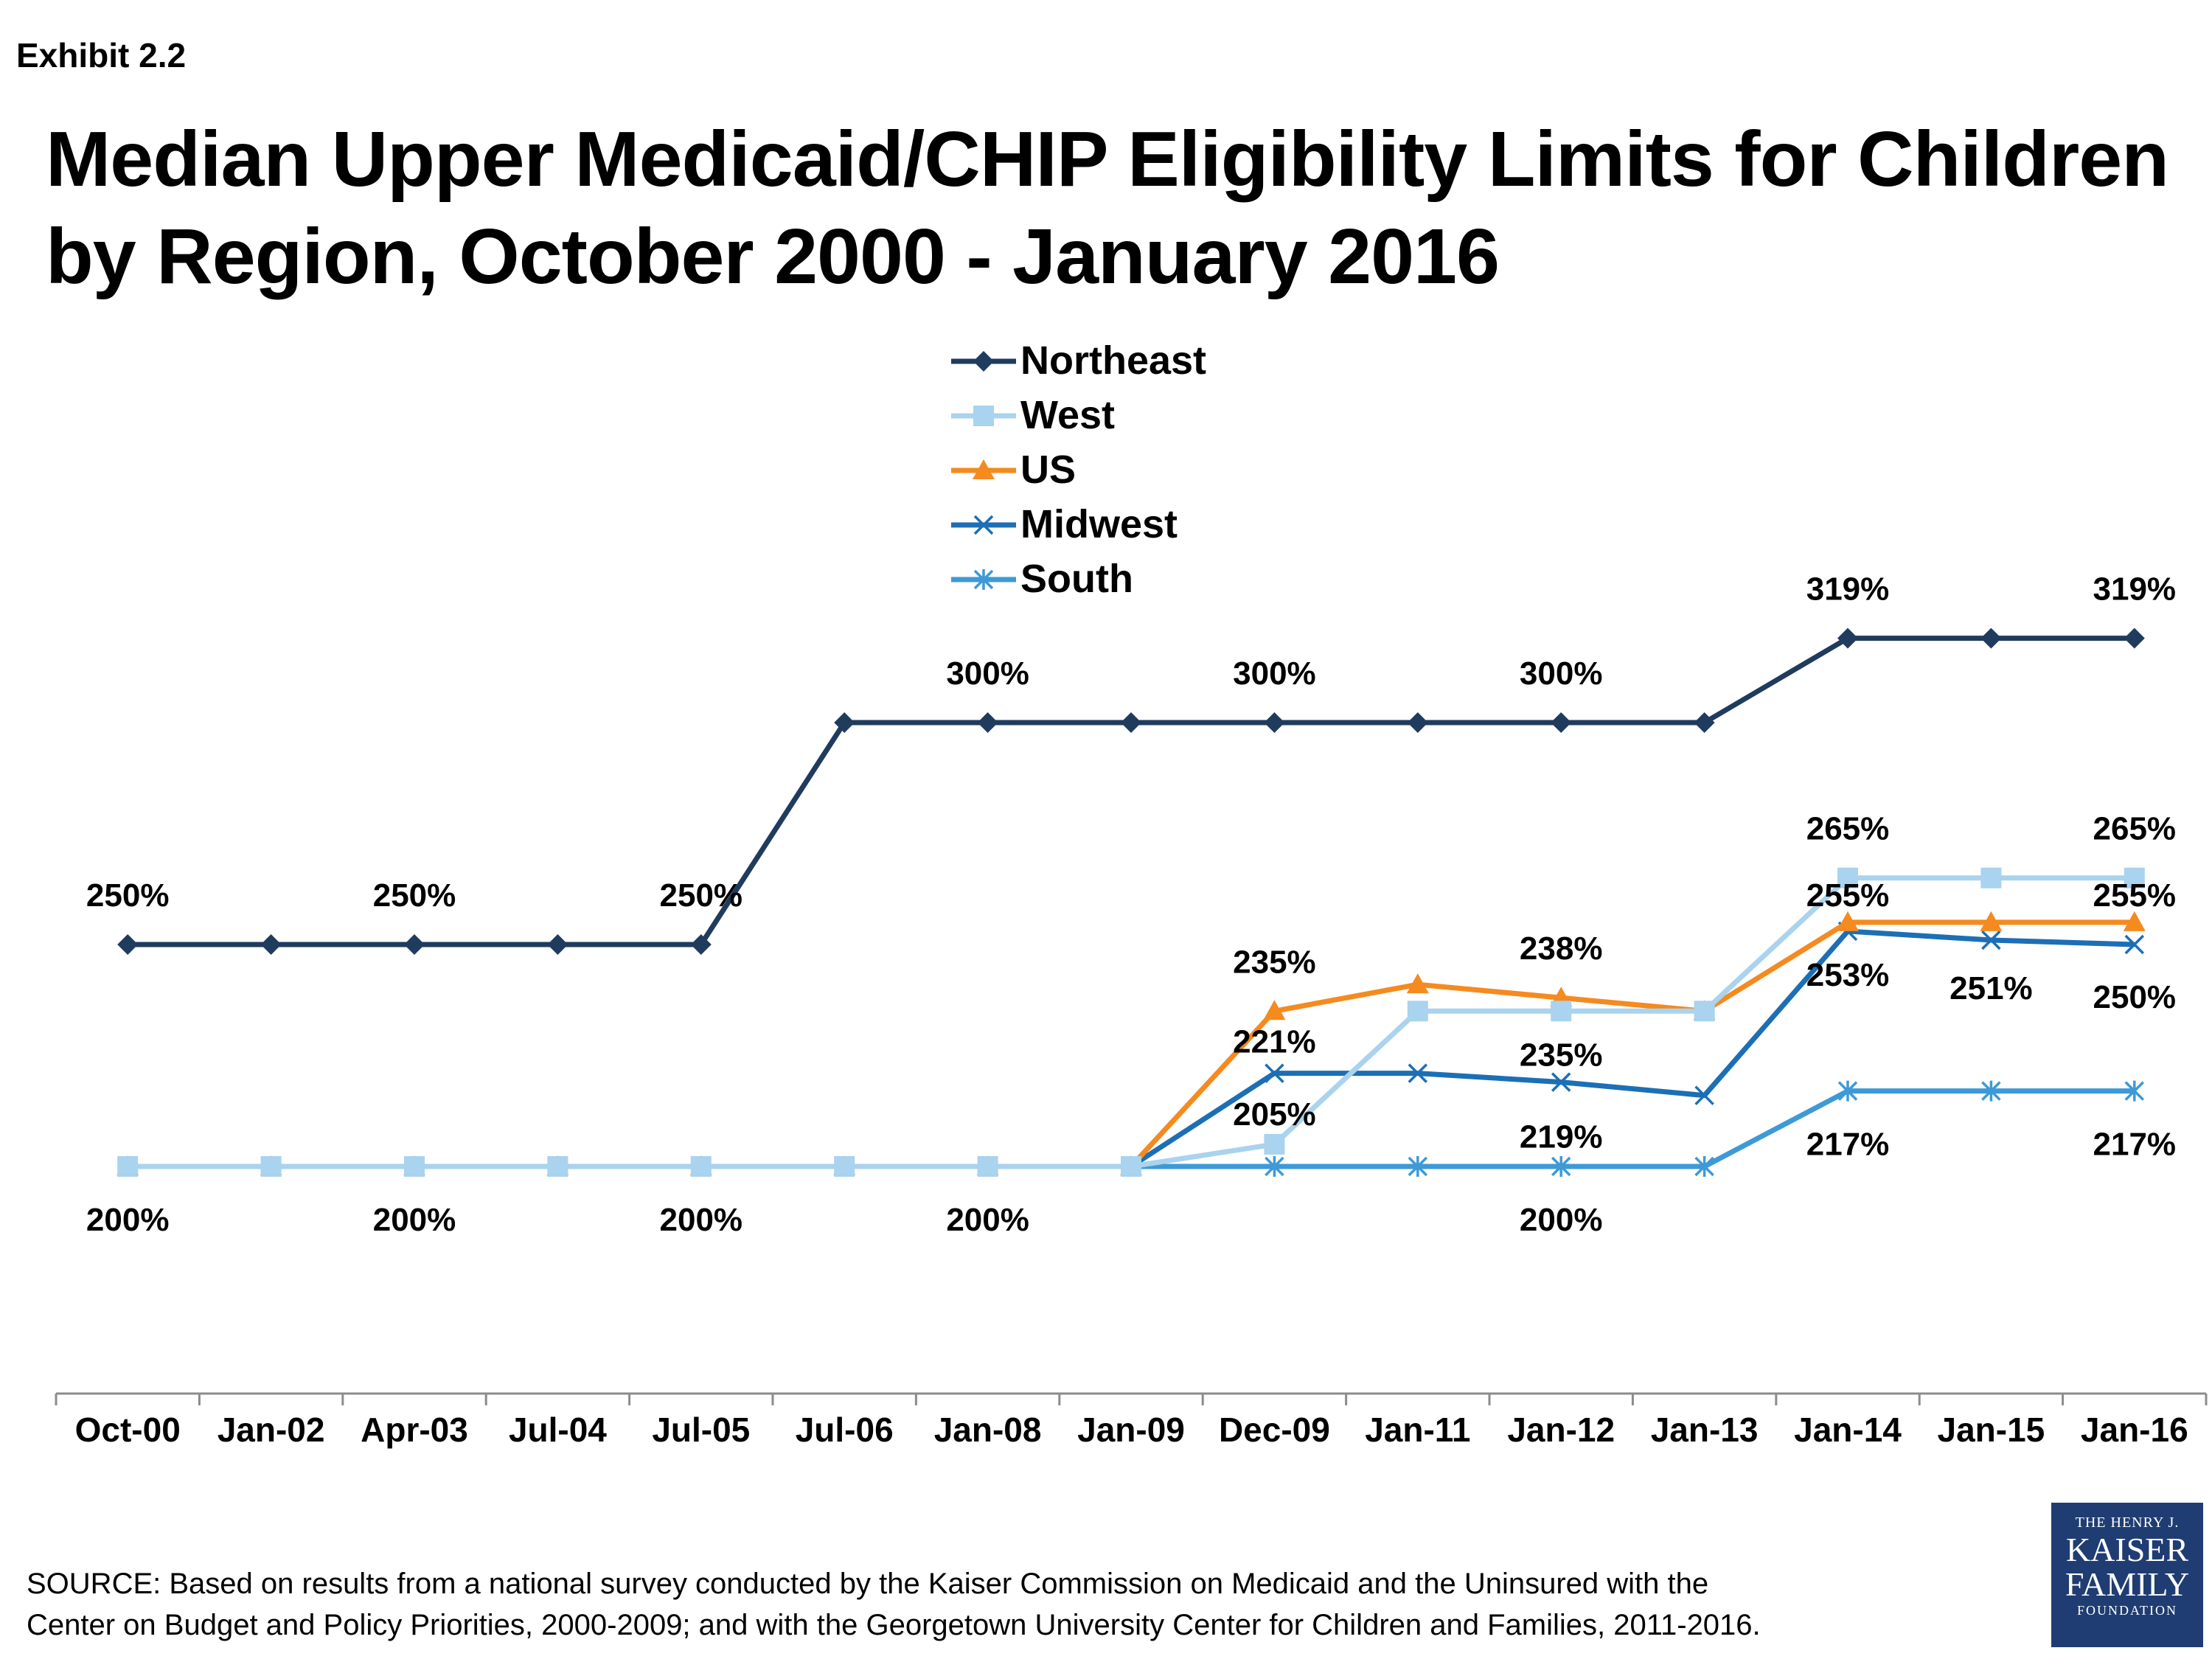  What do you see at coordinates (1848, 975) in the screenshot?
I see `data-label-midwest: 253%` at bounding box center [1848, 975].